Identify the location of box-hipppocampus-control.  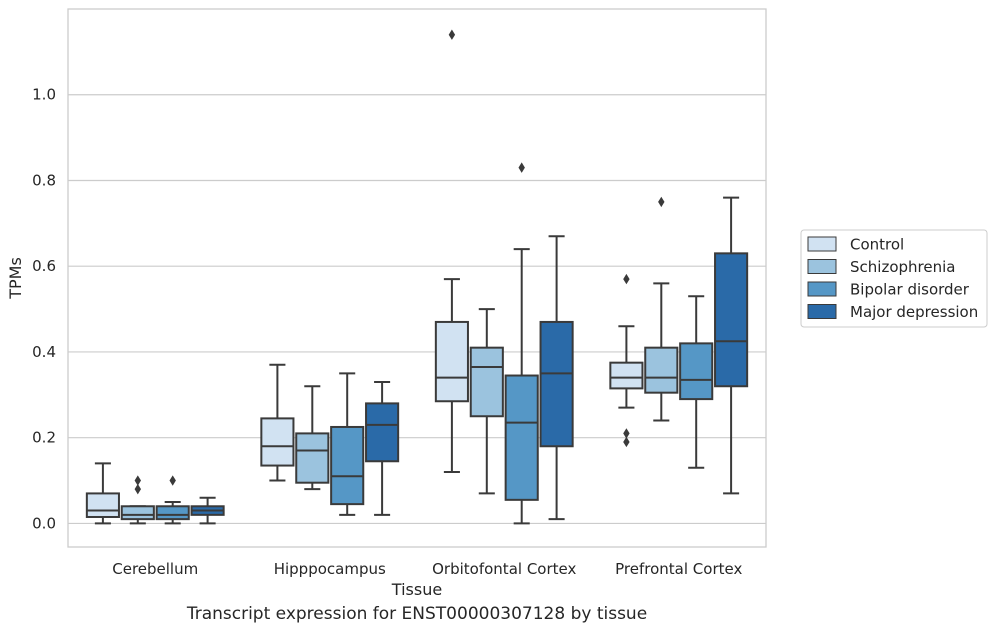
(277, 422).